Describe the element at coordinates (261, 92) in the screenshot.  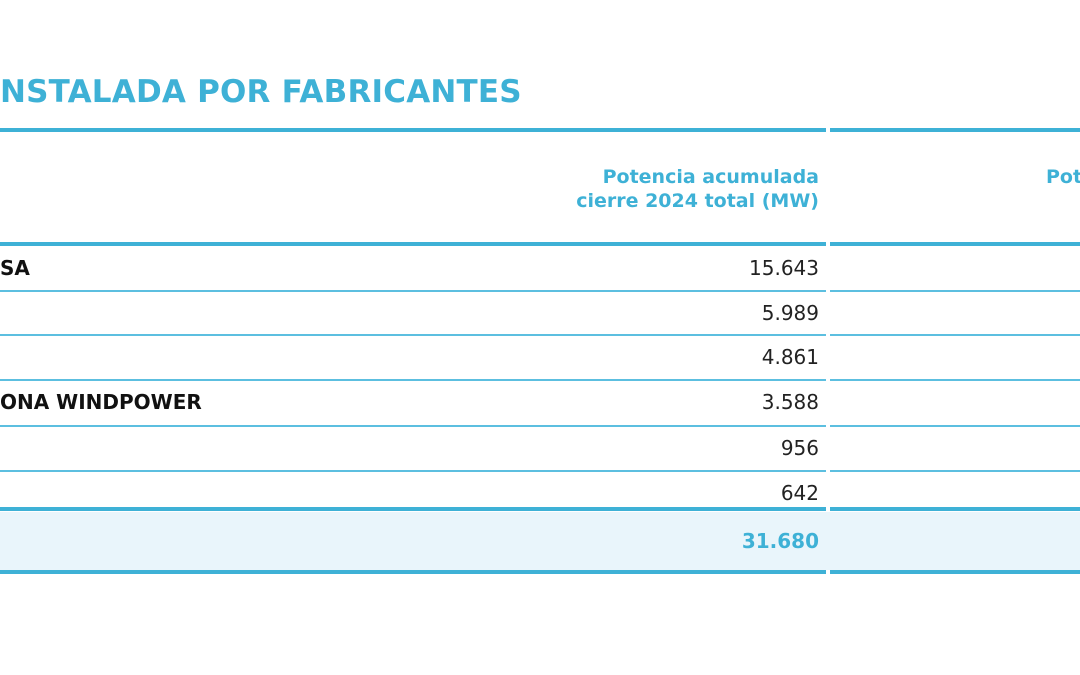
I see `table-title: NSTALADA POR FABRICANTES` at that location.